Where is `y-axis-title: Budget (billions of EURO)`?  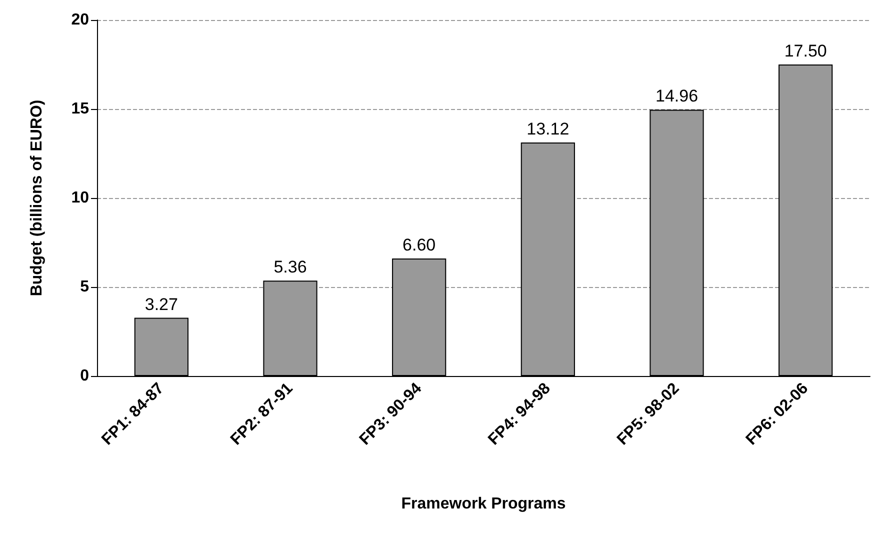
y-axis-title: Budget (billions of EURO) is located at coordinates (37, 198).